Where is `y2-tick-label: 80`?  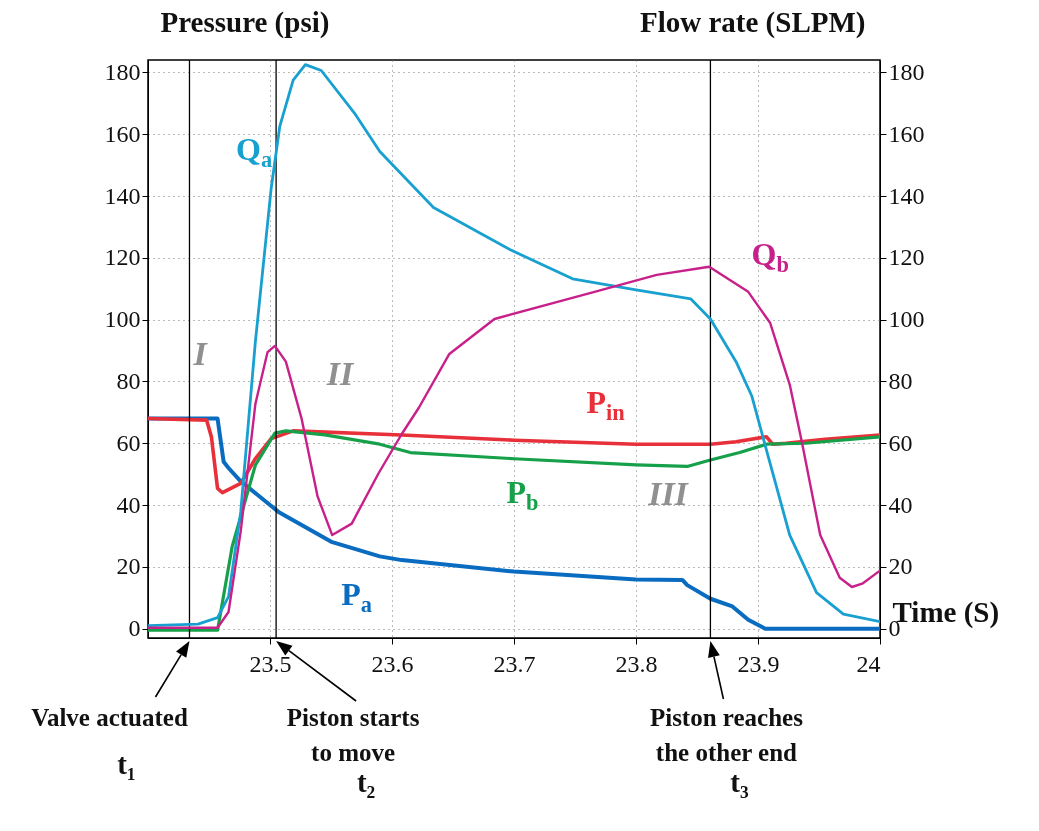 y2-tick-label: 80 is located at coordinates (900, 380).